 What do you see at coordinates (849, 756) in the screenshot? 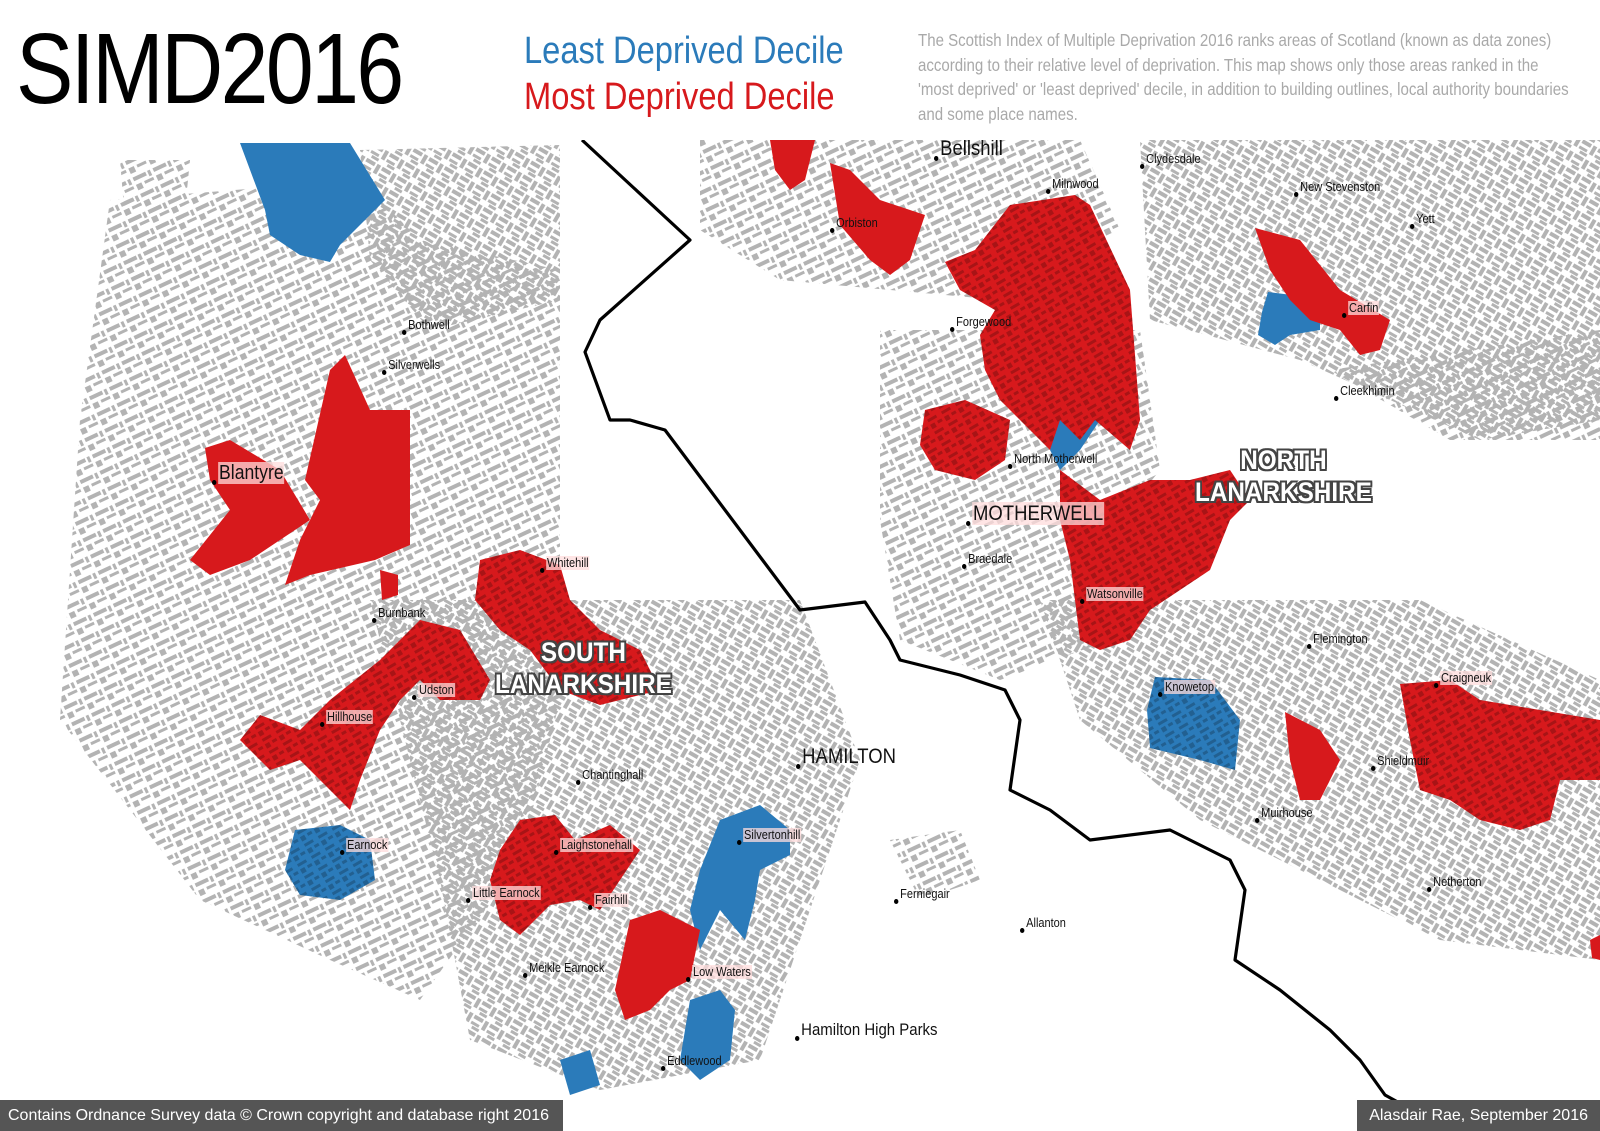
I see `place-name: HAMILTON` at bounding box center [849, 756].